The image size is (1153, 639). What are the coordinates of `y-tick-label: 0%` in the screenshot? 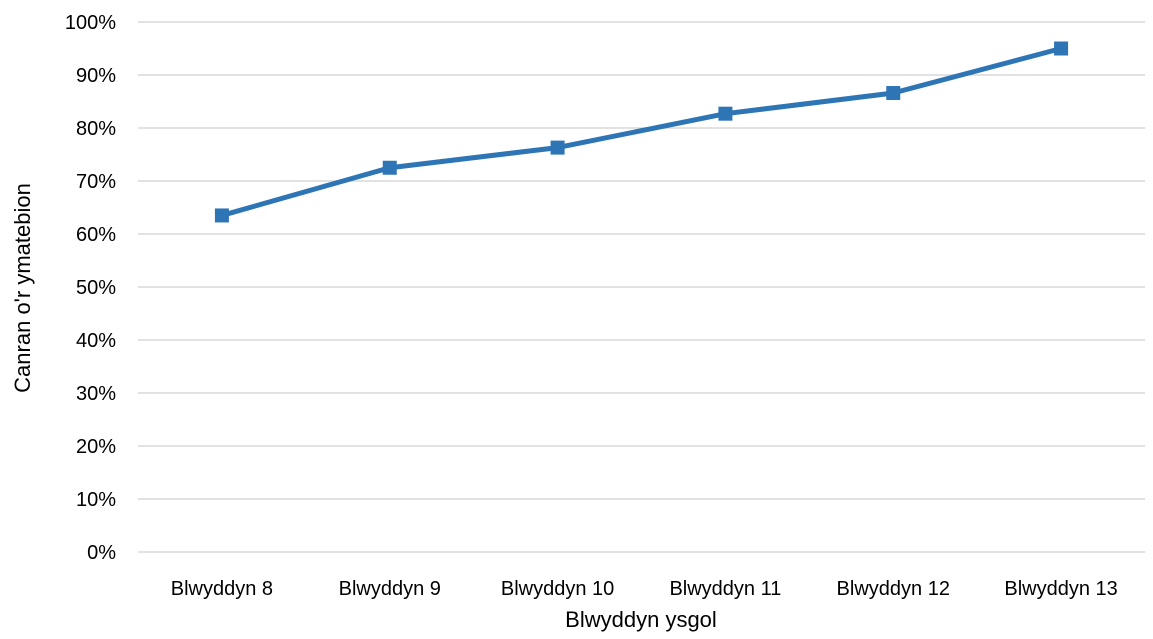 It's located at (101, 553).